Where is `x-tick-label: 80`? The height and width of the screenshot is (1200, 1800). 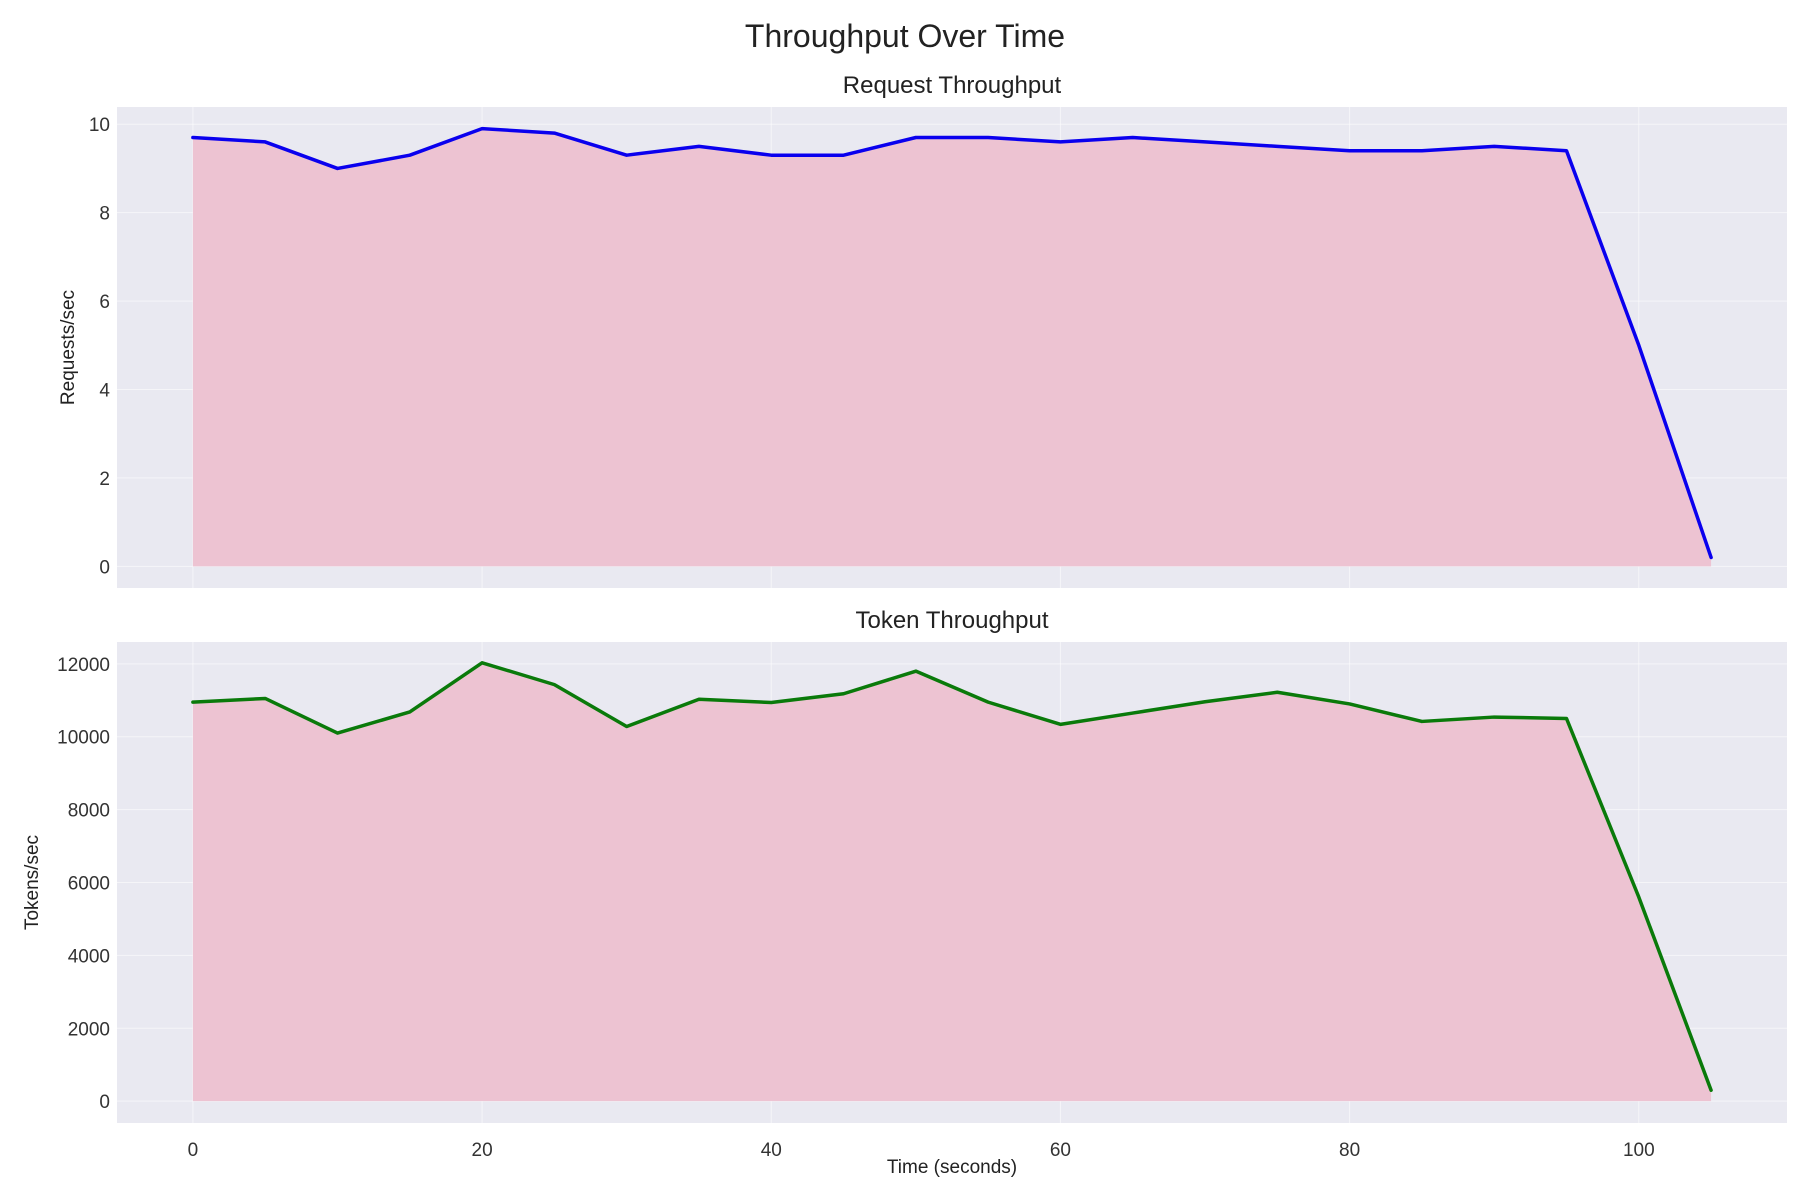
x-tick-label: 80 is located at coordinates (1349, 1150).